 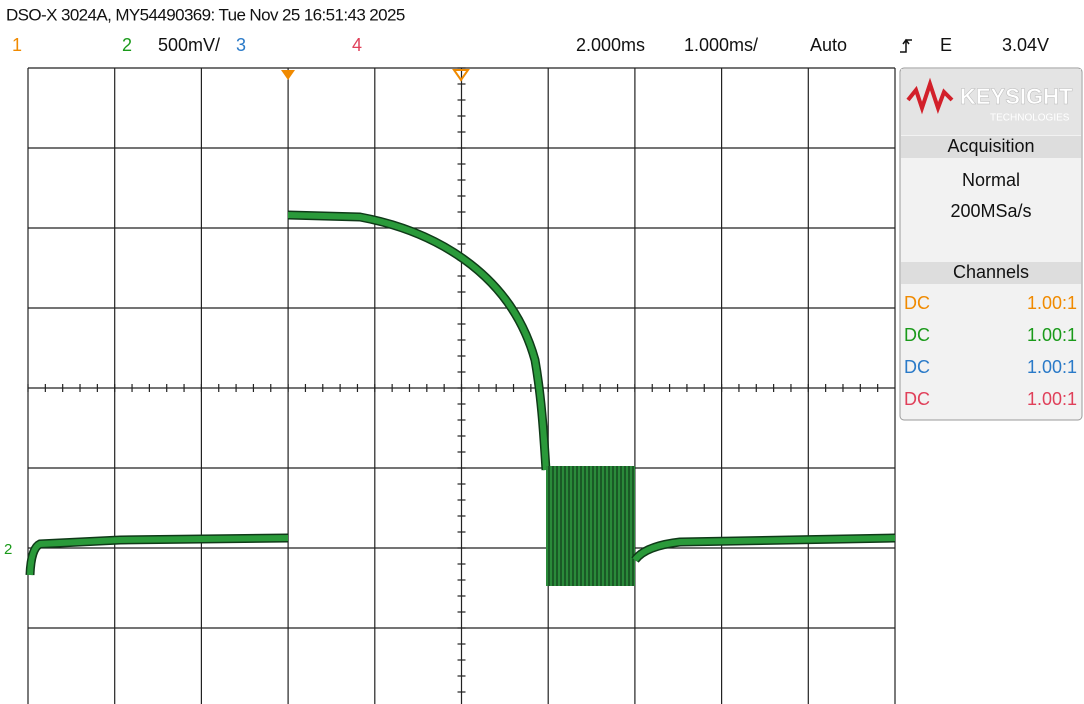 What do you see at coordinates (1025, 45) in the screenshot?
I see `trigger-level: 3.04V` at bounding box center [1025, 45].